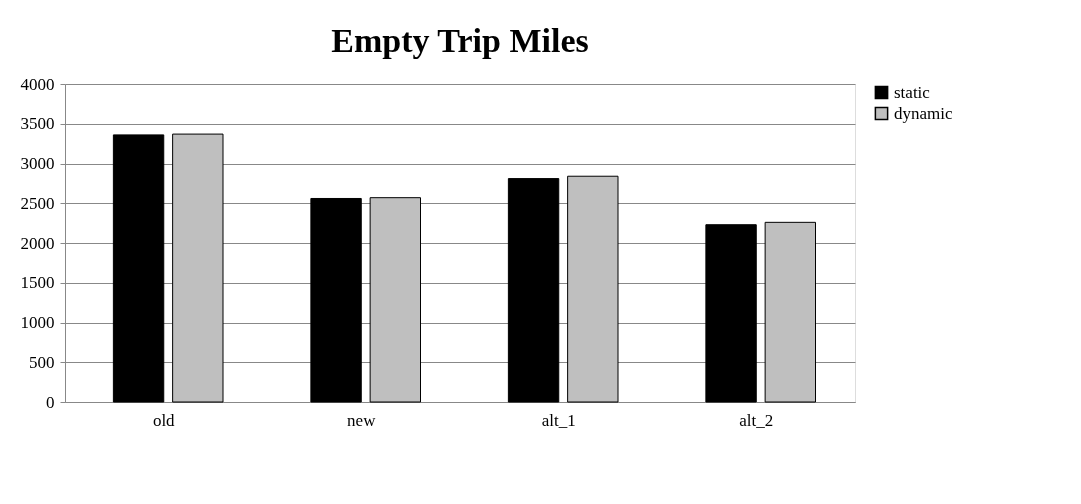 Image resolution: width=1081 pixels, height=504 pixels. Describe the element at coordinates (50, 402) in the screenshot. I see `y-tick-label: 0` at that location.